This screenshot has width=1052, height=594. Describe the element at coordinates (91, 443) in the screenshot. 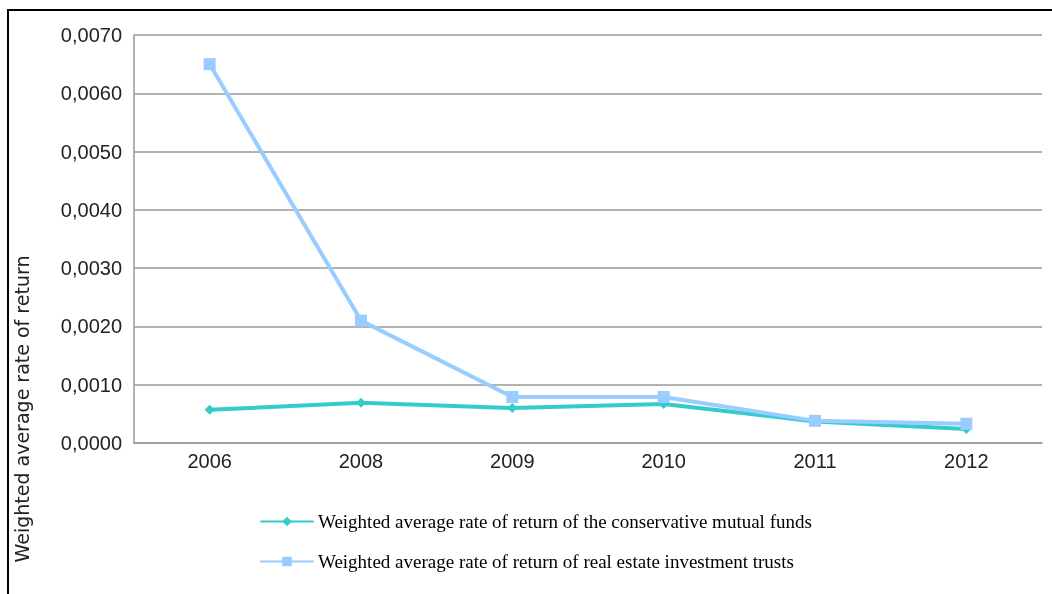

I see `y-tick-label: 0,0000` at that location.